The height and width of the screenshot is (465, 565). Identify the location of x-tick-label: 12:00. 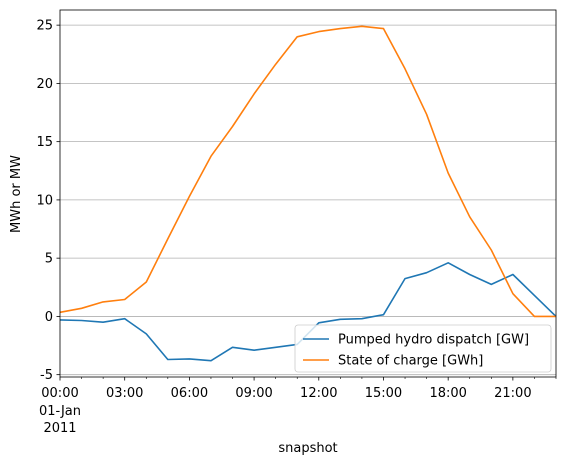
(318, 393).